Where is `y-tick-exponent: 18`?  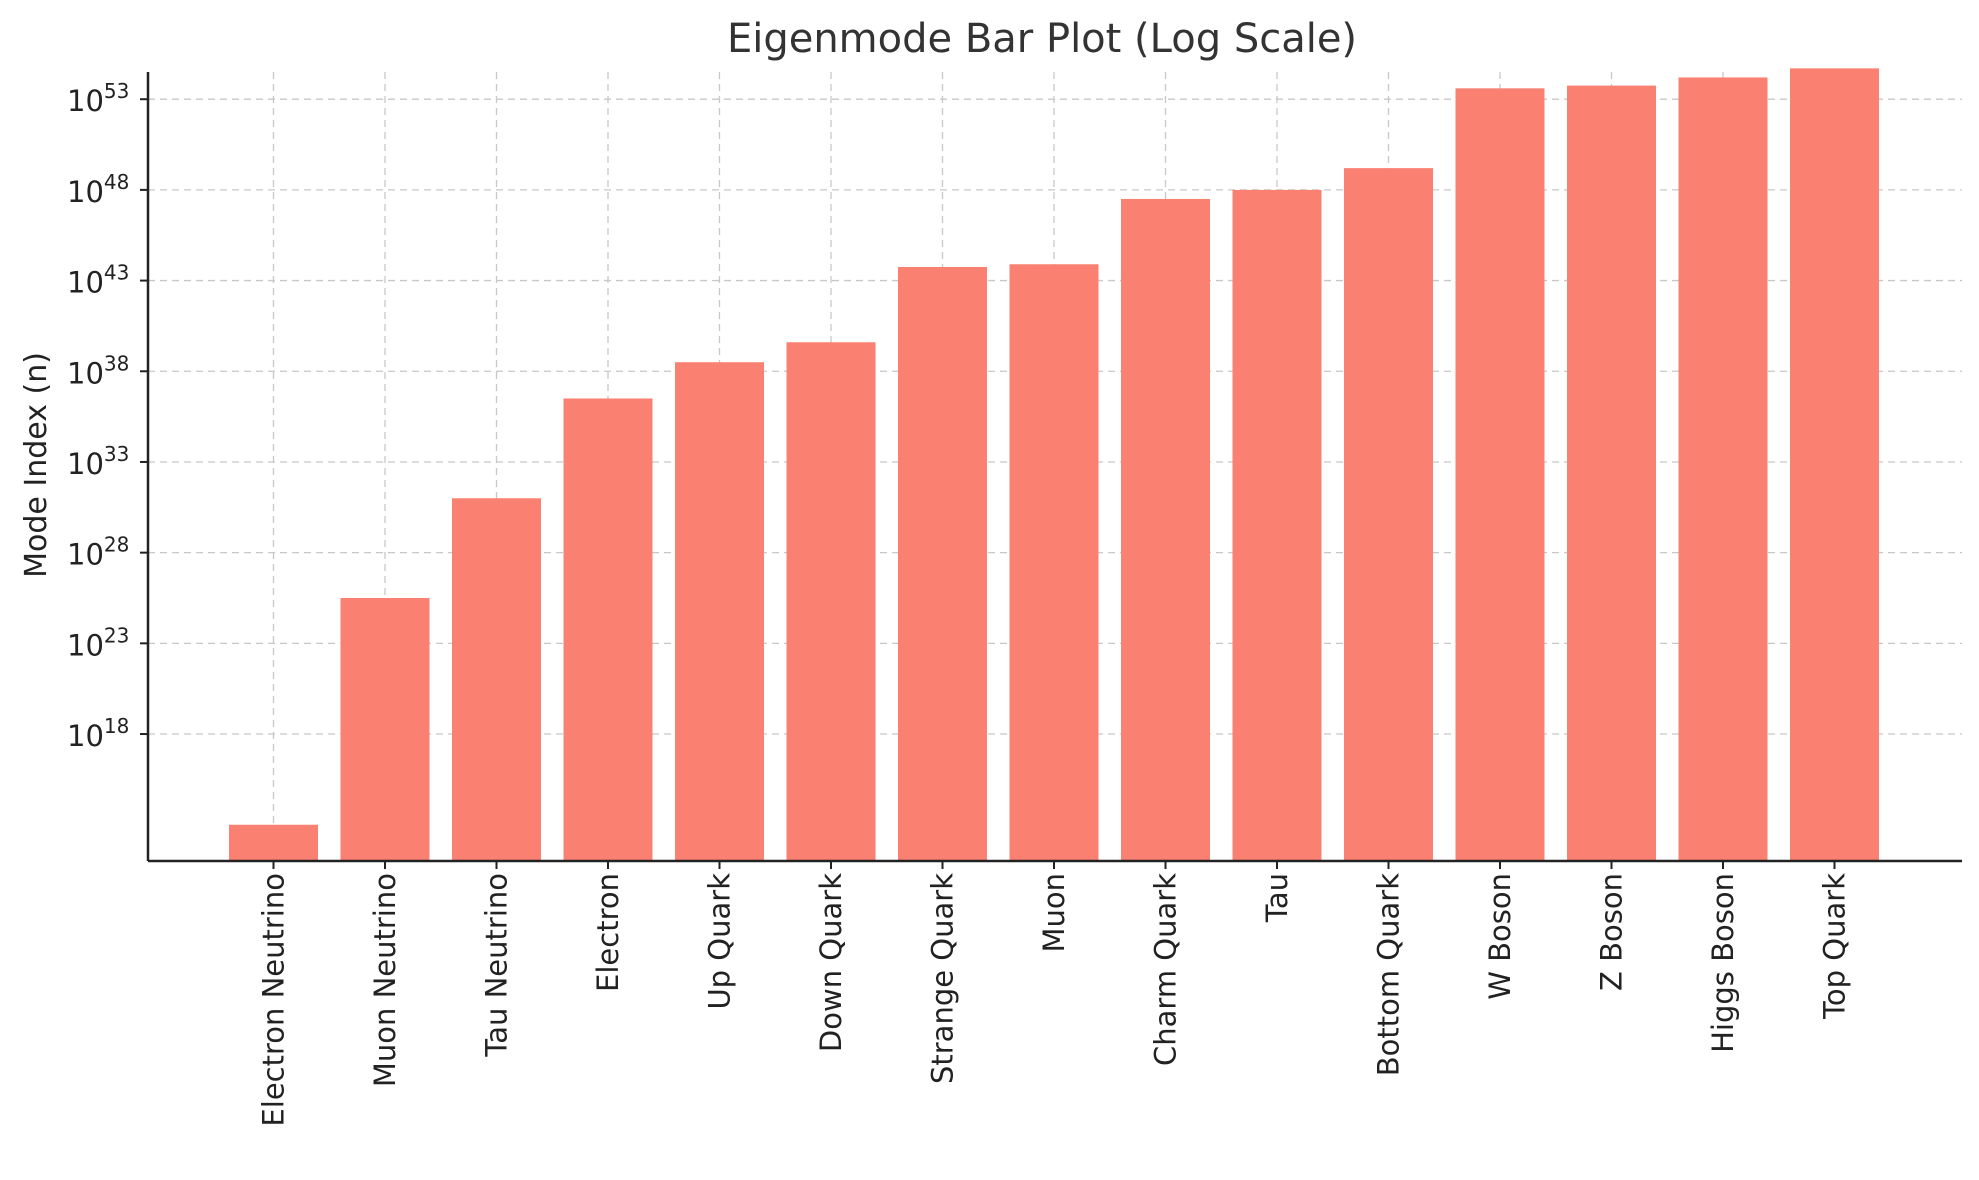 y-tick-exponent: 18 is located at coordinates (116, 726).